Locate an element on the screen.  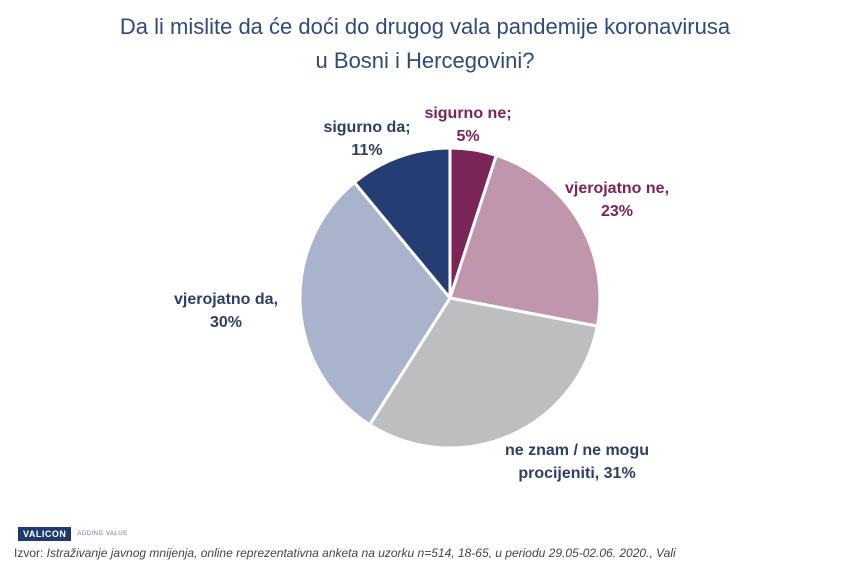
pie-slice-vjerojatno-ne is located at coordinates (525, 240).